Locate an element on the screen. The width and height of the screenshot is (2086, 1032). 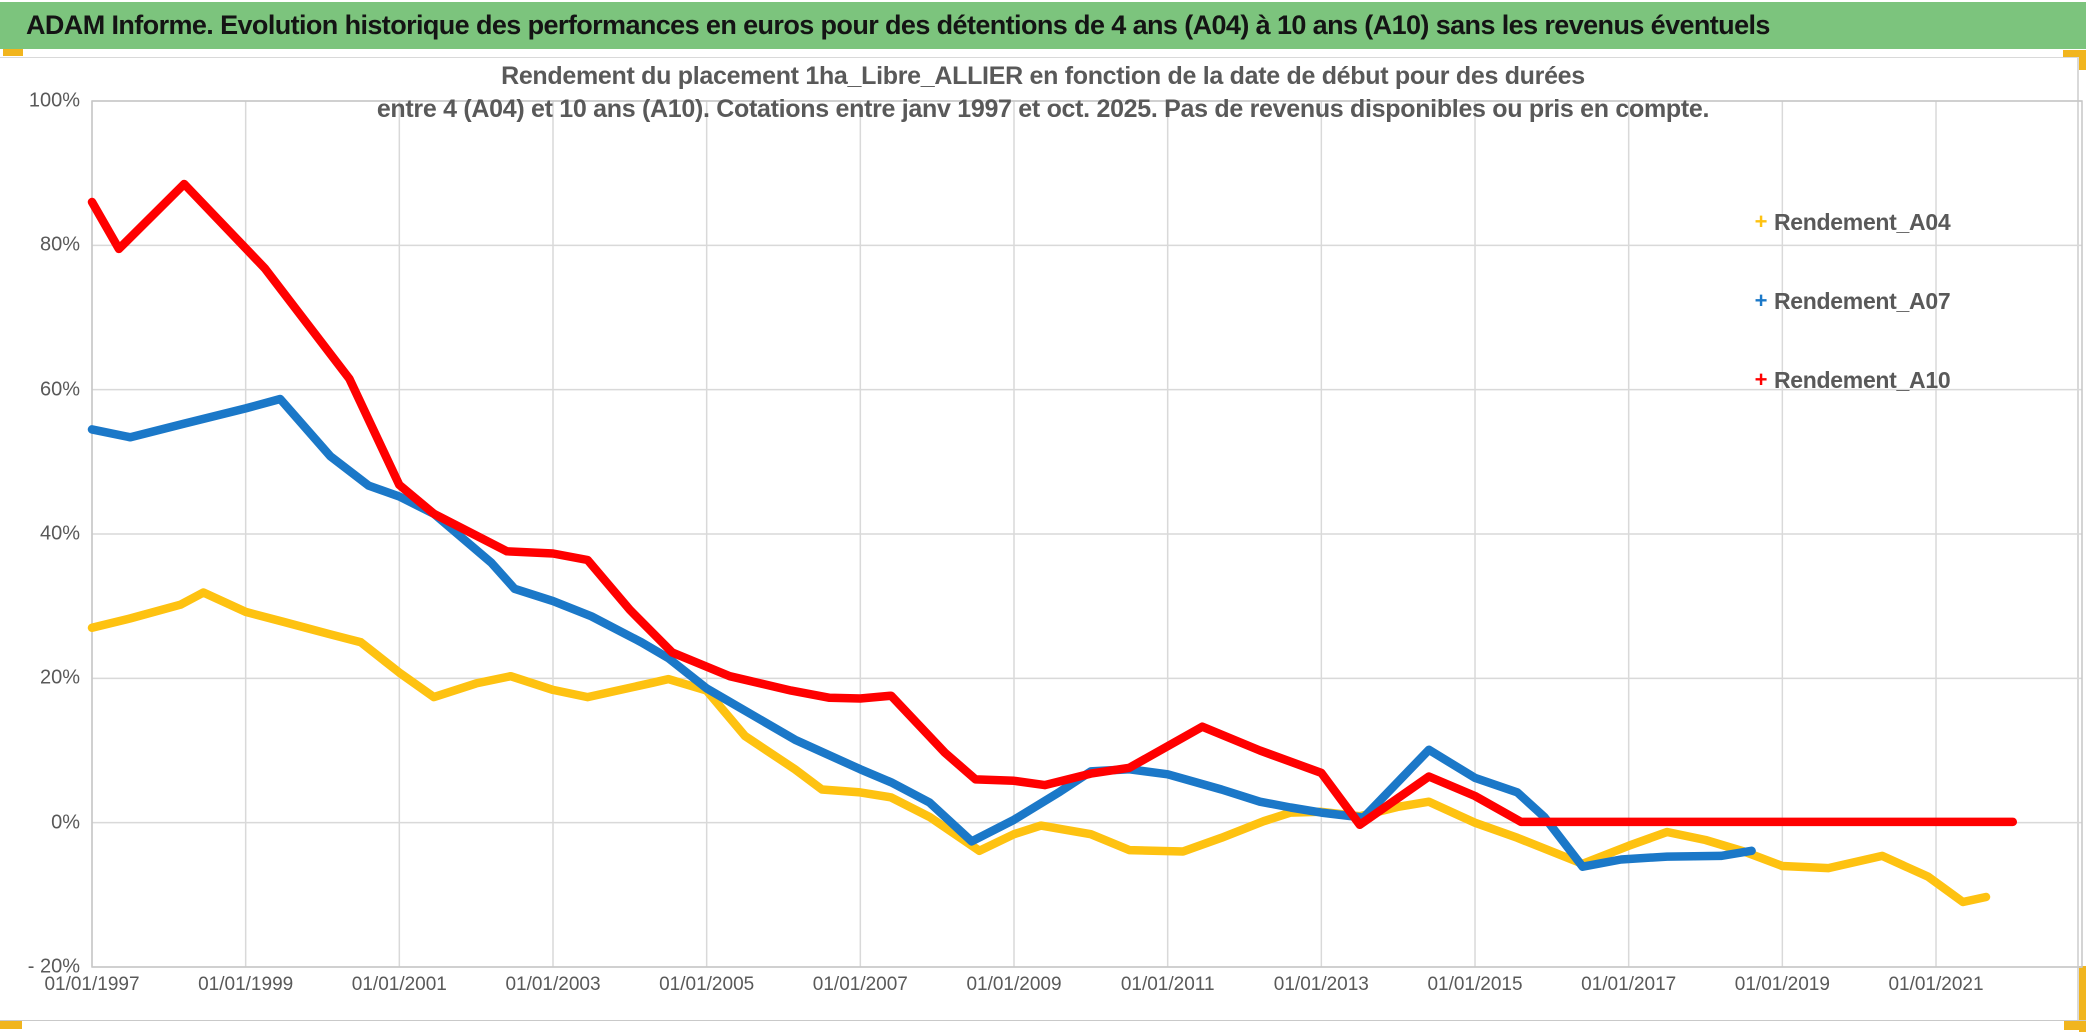
legend-item-rendement-a10: + Rendement_A10 is located at coordinates (1849, 380).